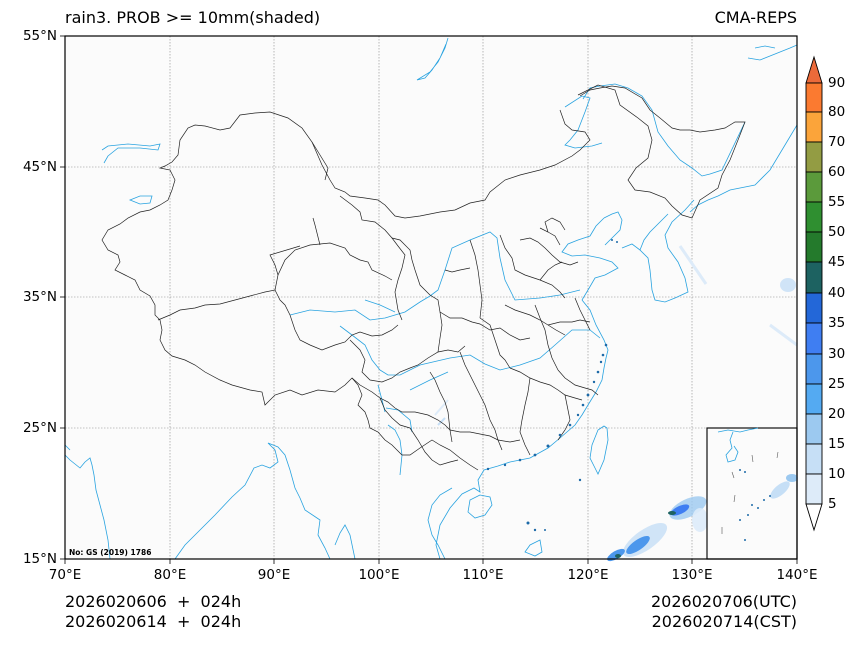 The image size is (860, 647). What do you see at coordinates (724, 601) in the screenshot?
I see `valid-time-utc: 2026020706(UTC)` at bounding box center [724, 601].